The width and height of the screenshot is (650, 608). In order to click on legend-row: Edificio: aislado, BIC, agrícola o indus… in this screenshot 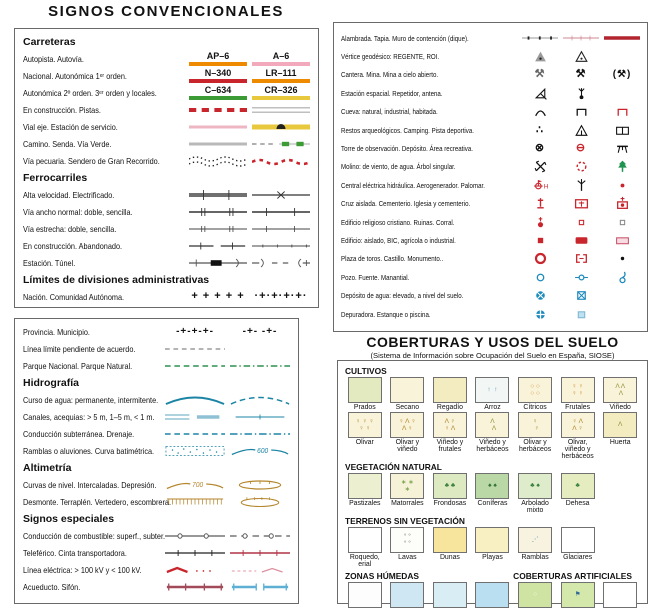, I will do `click(490, 240)`.